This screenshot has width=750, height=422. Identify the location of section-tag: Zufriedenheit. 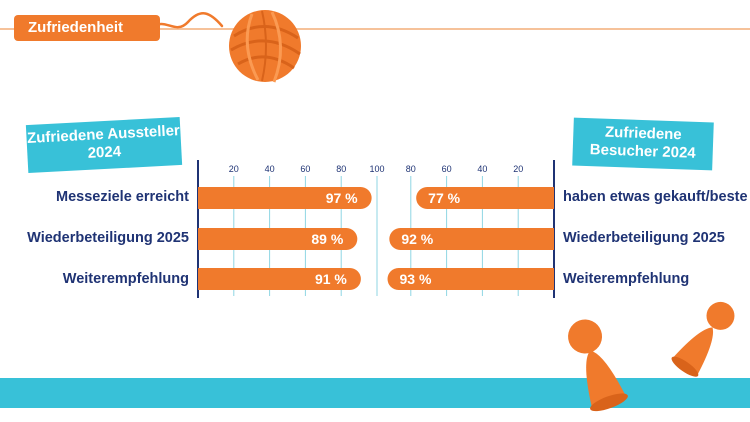
(87, 28).